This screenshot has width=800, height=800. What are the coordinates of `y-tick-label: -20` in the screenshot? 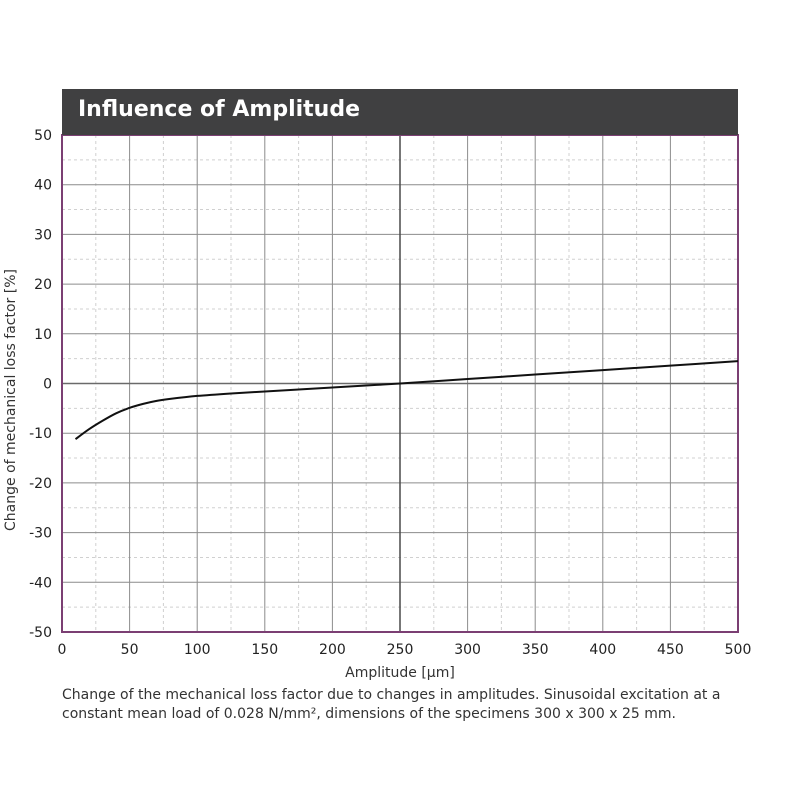 It's located at (40, 484).